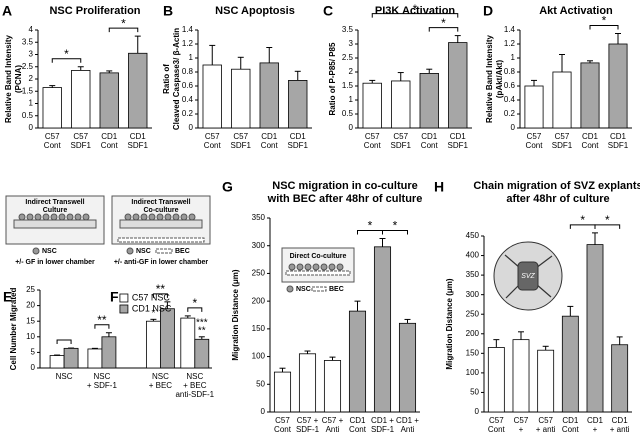 The width and height of the screenshot is (640, 433). What do you see at coordinates (28, 66) in the screenshot?
I see `y-tick-label: 2.5` at bounding box center [28, 66].